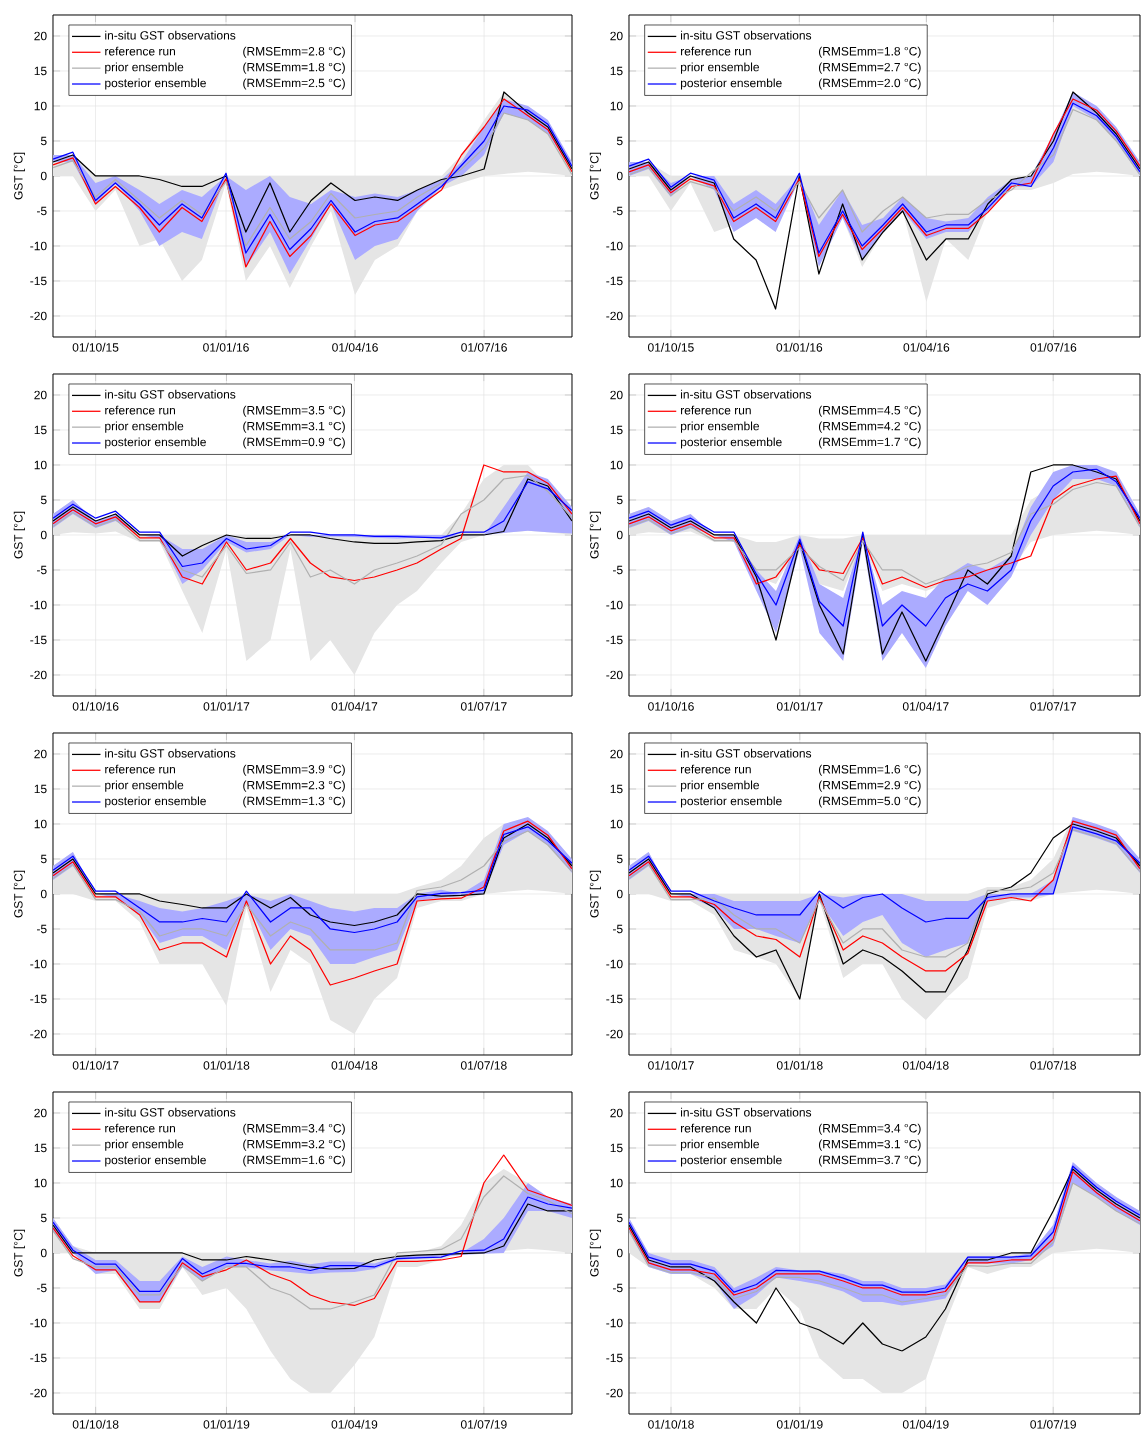  Describe the element at coordinates (294, 1161) in the screenshot. I see `annotation: (RMSEmm=1.6 °C)` at that location.